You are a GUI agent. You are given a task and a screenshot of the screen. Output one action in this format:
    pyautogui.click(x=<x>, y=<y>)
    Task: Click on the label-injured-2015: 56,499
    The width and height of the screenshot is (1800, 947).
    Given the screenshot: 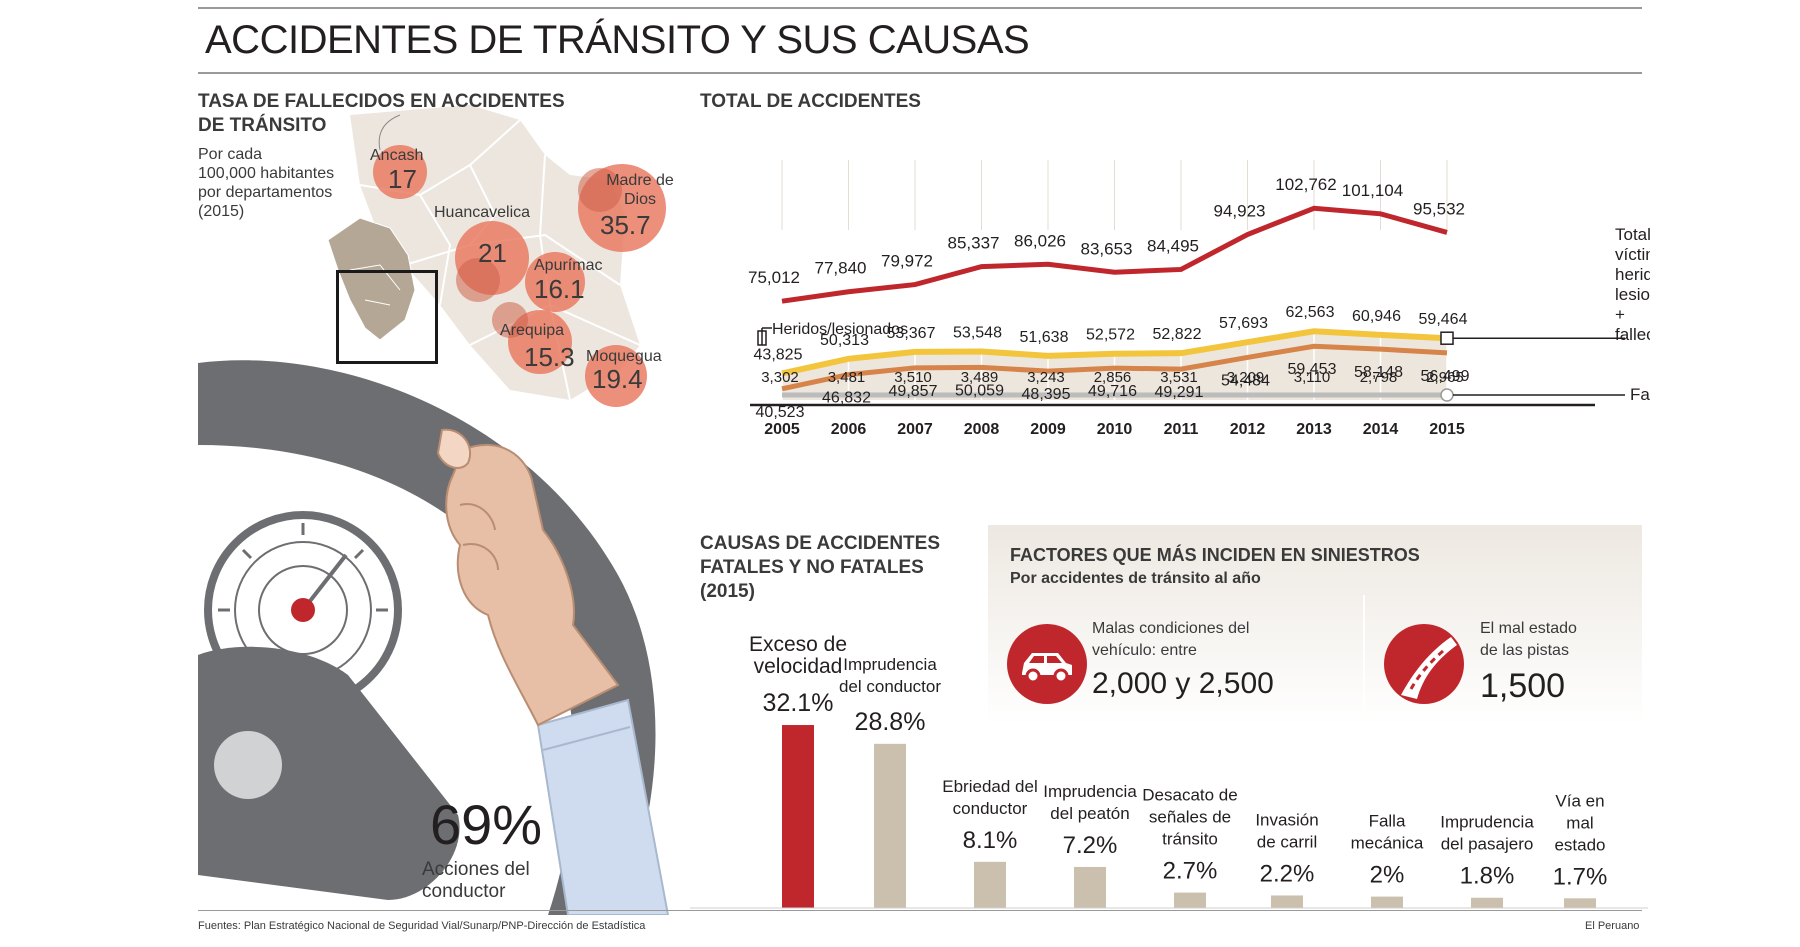 What is the action you would take?
    pyautogui.click(x=1445, y=376)
    